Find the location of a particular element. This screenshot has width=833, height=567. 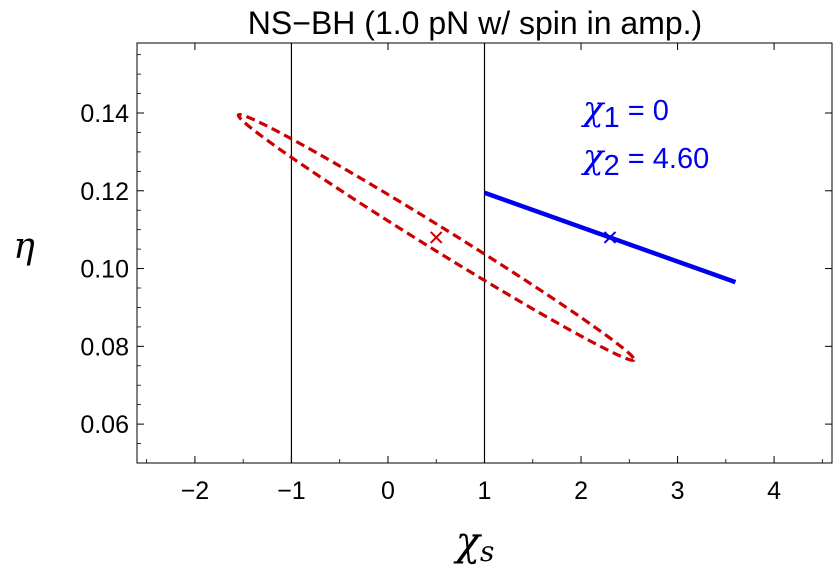

x-axis-label-sub: s is located at coordinates (487, 551).